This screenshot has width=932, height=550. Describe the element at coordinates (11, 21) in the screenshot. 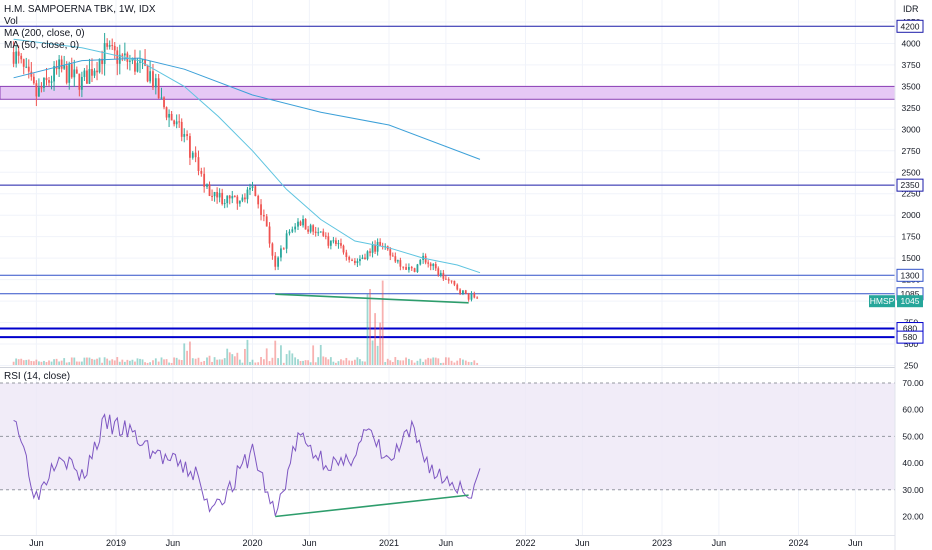

I see `volume-indicator-label: Vol` at that location.